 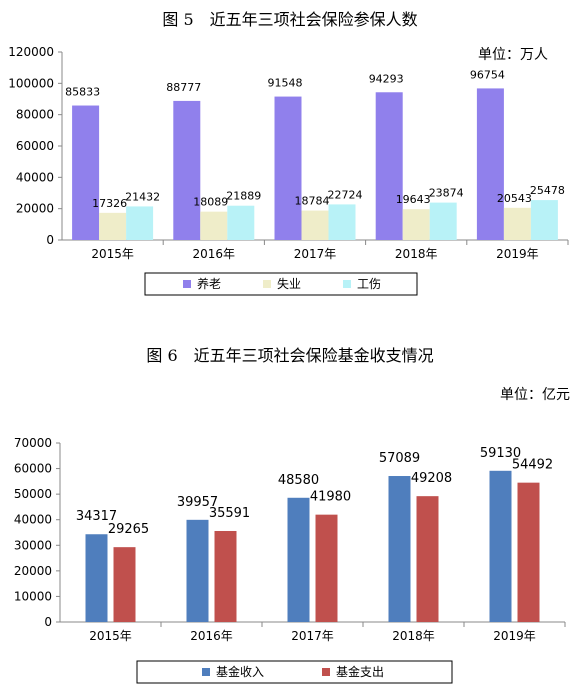 I want to click on chart2-unit: 单位：亿元, so click(x=535, y=395).